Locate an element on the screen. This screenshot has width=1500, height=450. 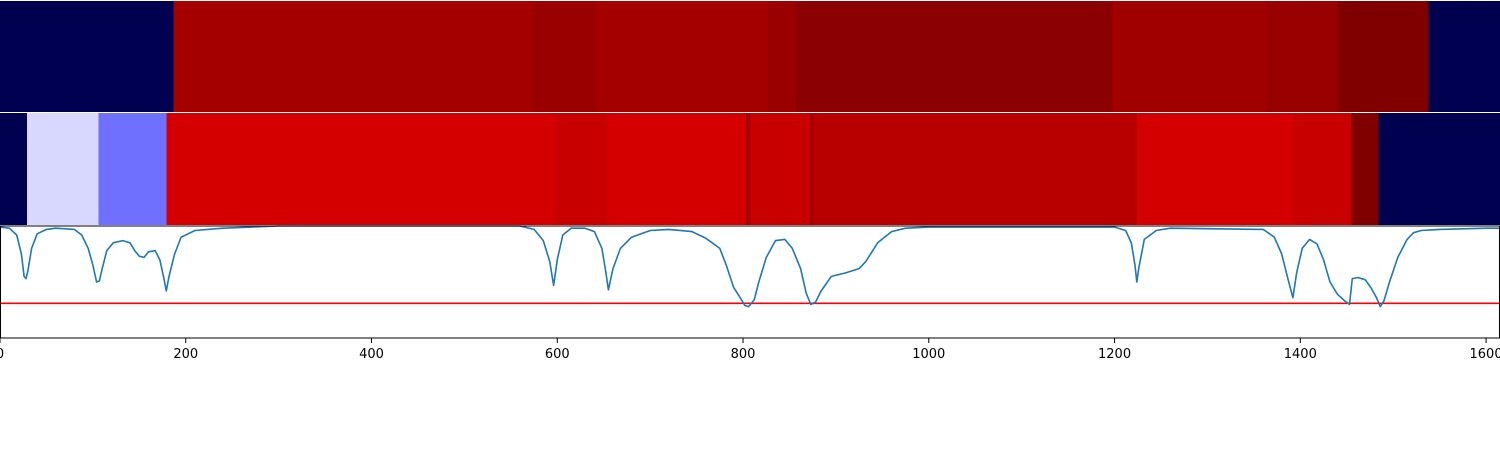
x-tick-label-4: 800 is located at coordinates (743, 354).